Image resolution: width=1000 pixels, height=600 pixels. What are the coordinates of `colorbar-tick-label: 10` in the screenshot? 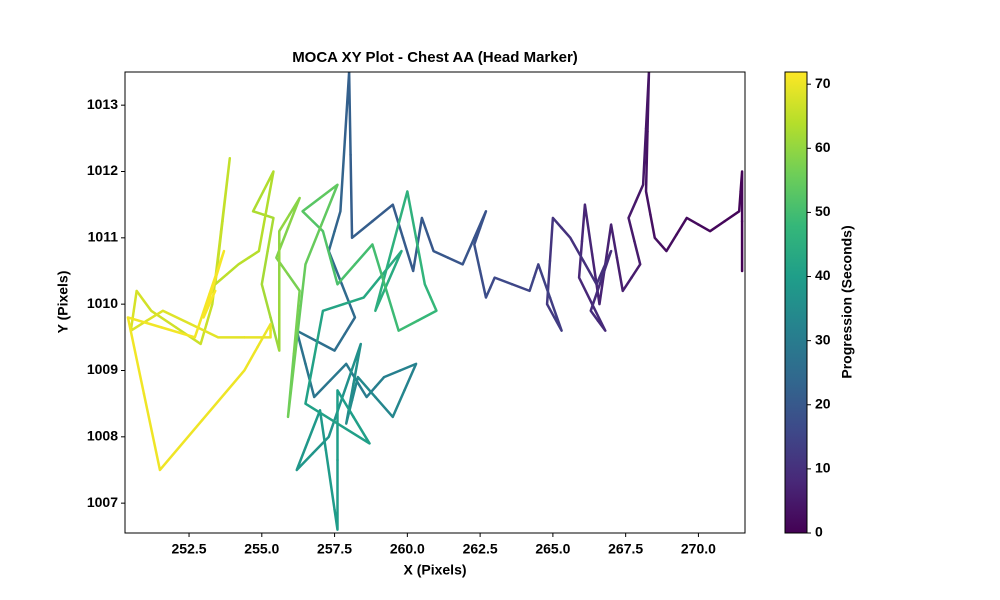 It's located at (823, 468).